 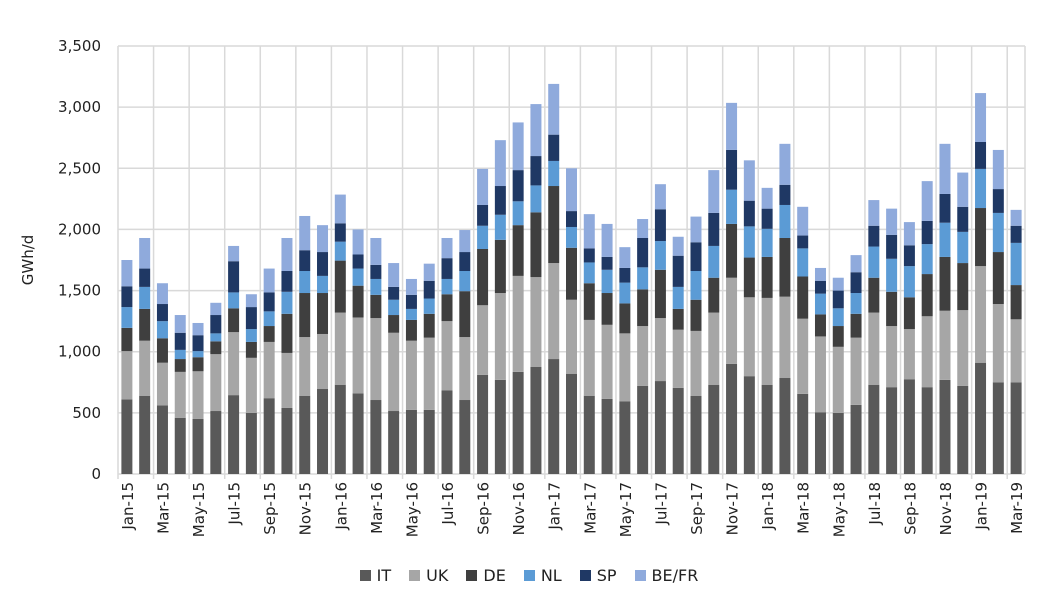 What do you see at coordinates (235, 504) in the screenshot?
I see `x-tick-label: Jul-15` at bounding box center [235, 504].